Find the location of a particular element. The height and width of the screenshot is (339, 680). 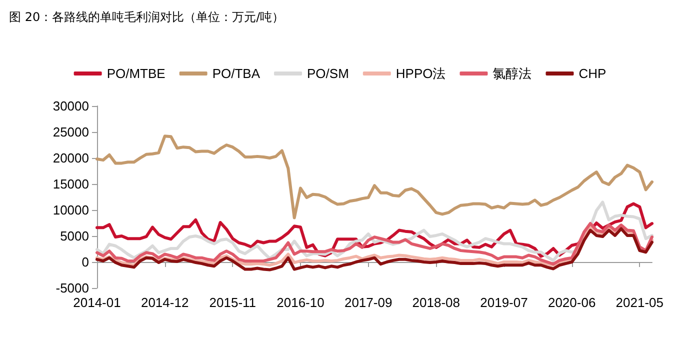

chart-title: 图 20：各路线的单吨毛利润对比（单位：万元/吨） is located at coordinates (146, 17).